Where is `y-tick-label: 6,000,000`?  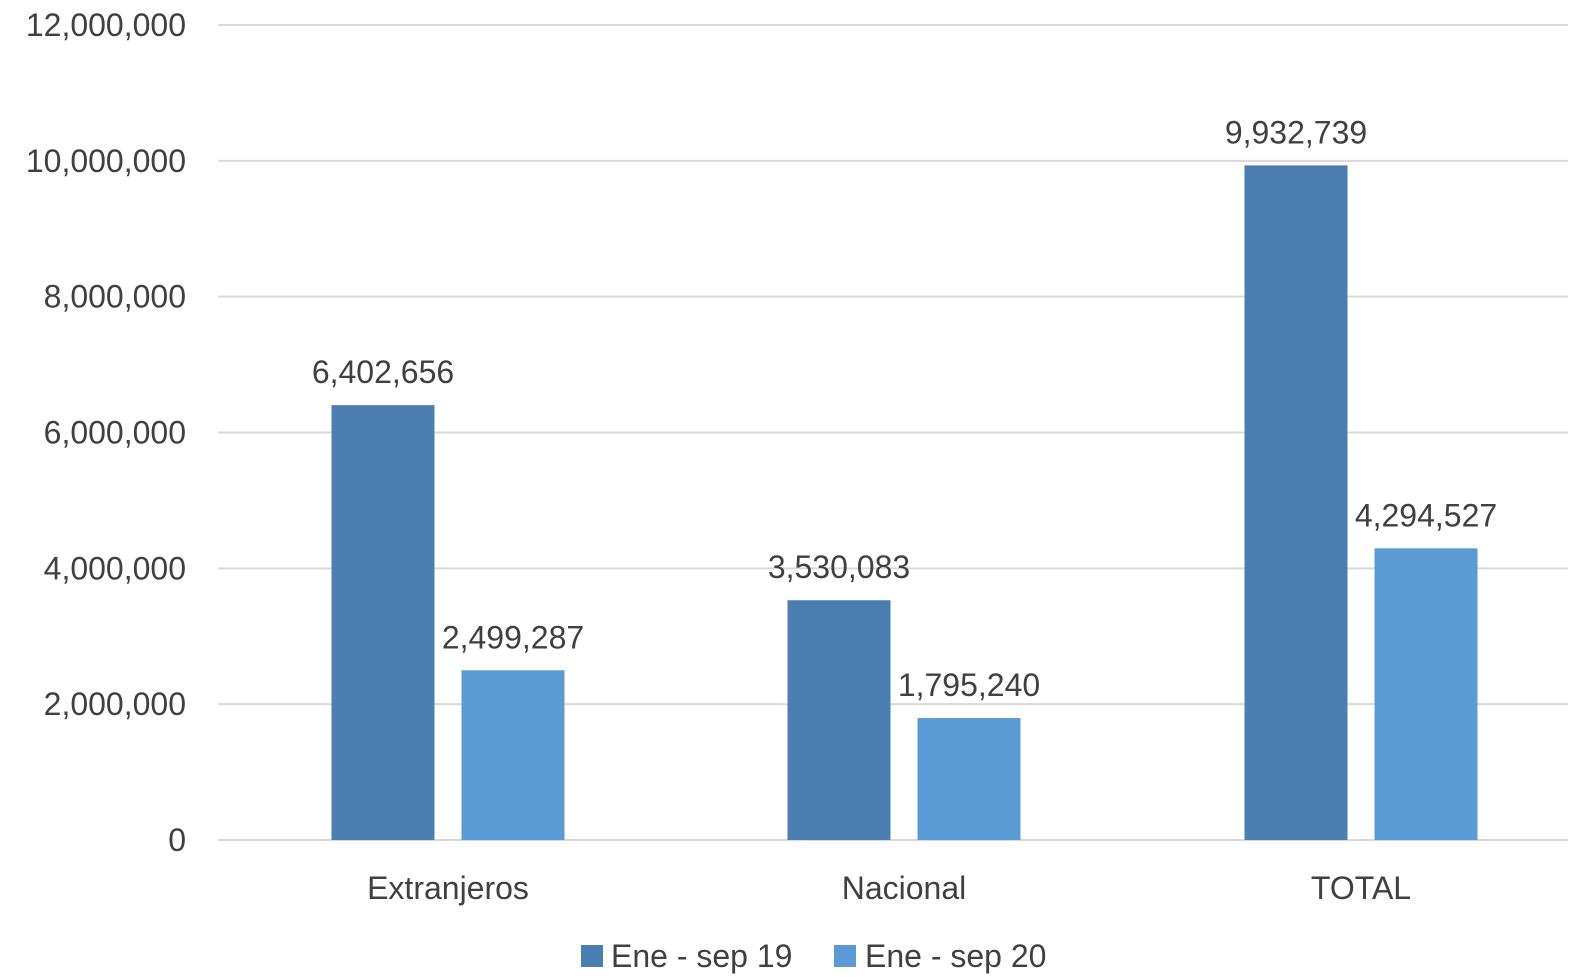 y-tick-label: 6,000,000 is located at coordinates (115, 433).